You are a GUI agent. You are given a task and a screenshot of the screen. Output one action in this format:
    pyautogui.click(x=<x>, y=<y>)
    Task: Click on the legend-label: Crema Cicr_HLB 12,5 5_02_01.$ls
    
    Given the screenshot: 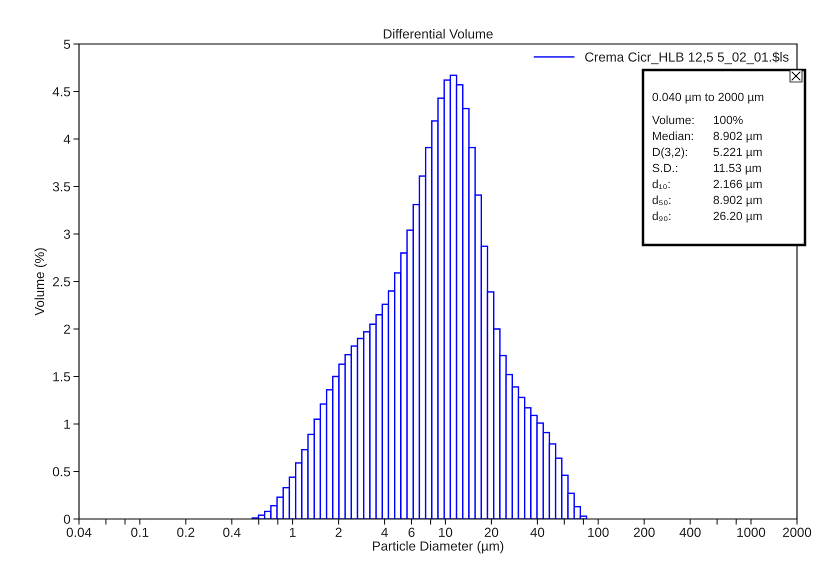 What is the action you would take?
    pyautogui.click(x=687, y=58)
    